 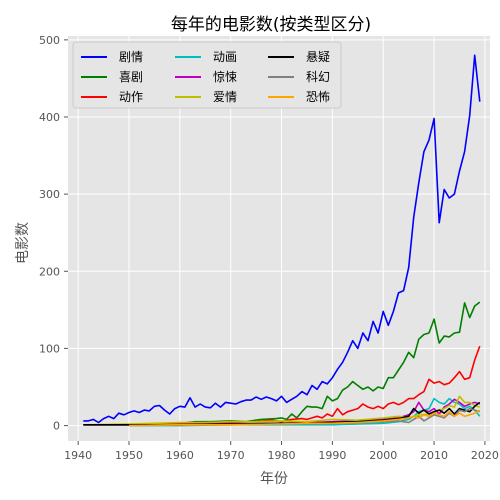 What do you see at coordinates (318, 77) in the screenshot?
I see `legend-label: 科幻` at bounding box center [318, 77].